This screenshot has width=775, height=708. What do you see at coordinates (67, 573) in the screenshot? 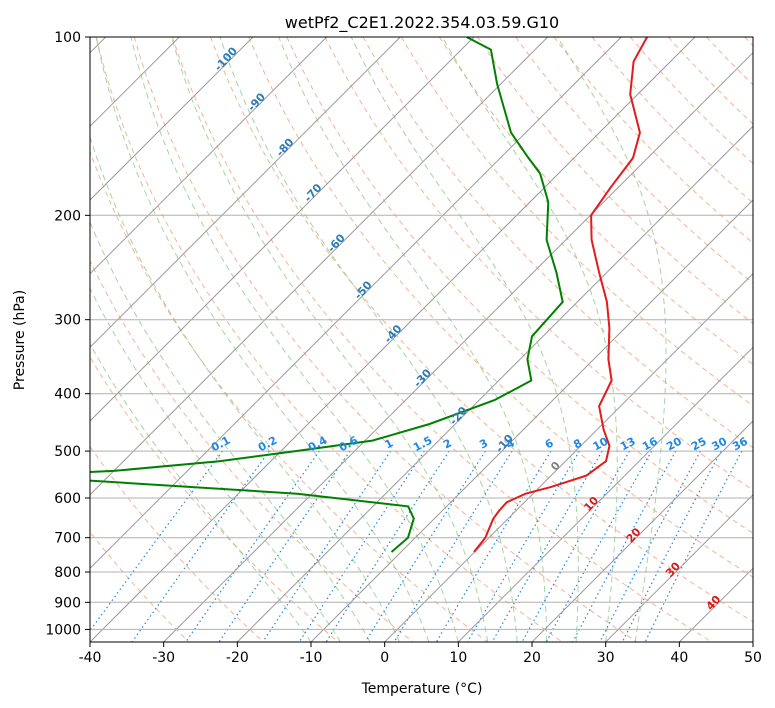
I see `y-tick-label: 800` at bounding box center [67, 573].